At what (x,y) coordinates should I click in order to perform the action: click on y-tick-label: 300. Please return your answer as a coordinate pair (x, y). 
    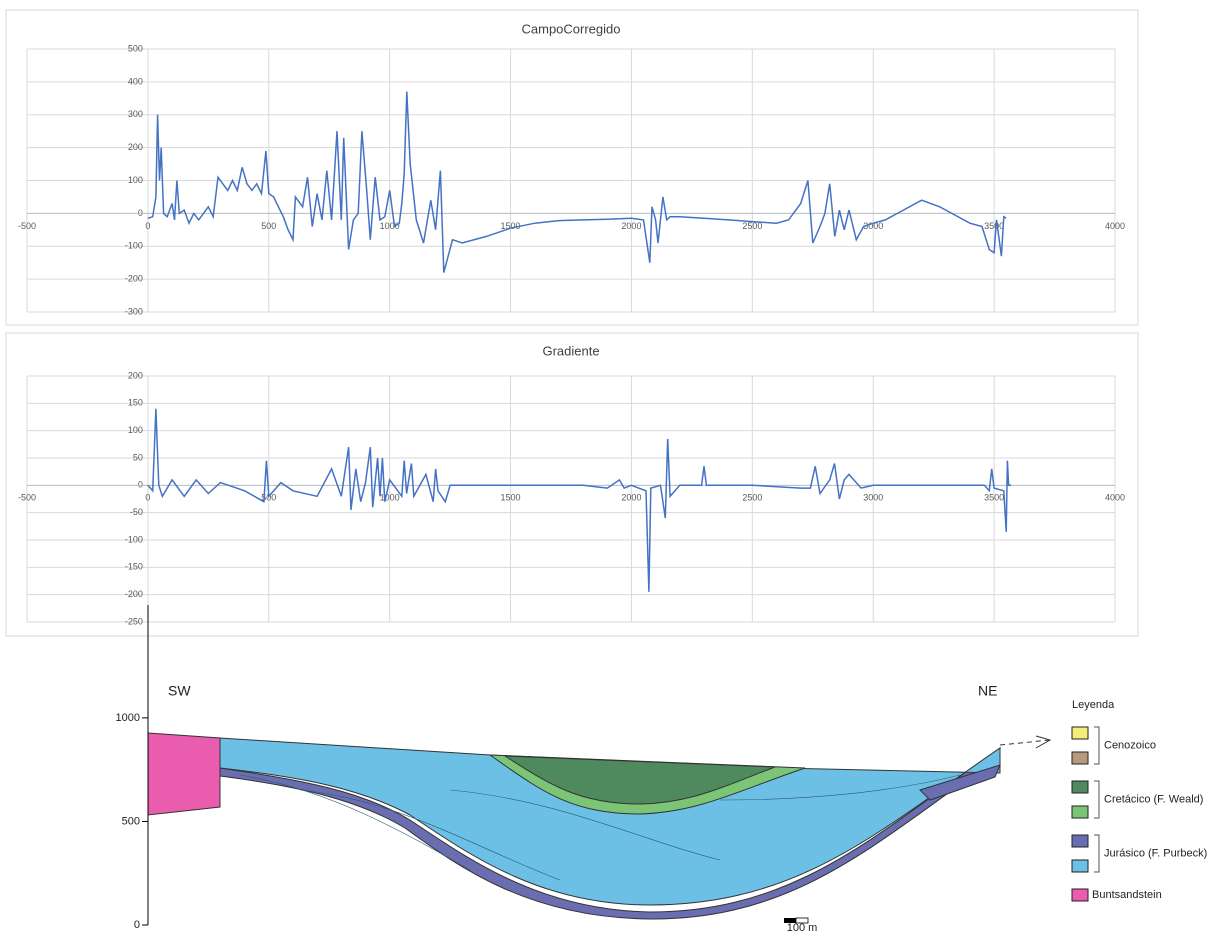
    Looking at the image, I should click on (135, 114).